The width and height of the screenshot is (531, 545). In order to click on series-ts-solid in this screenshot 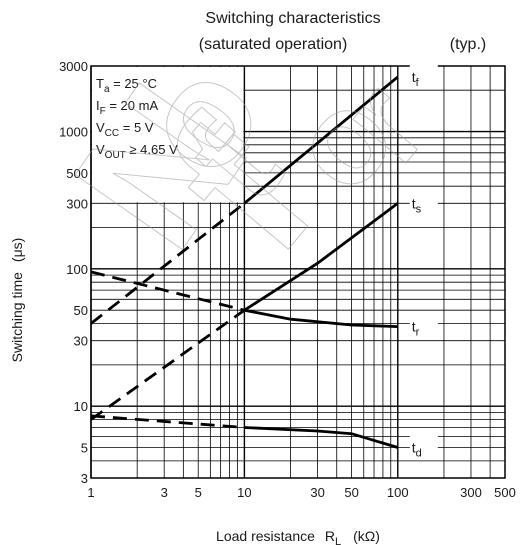, I will do `click(321, 257)`.